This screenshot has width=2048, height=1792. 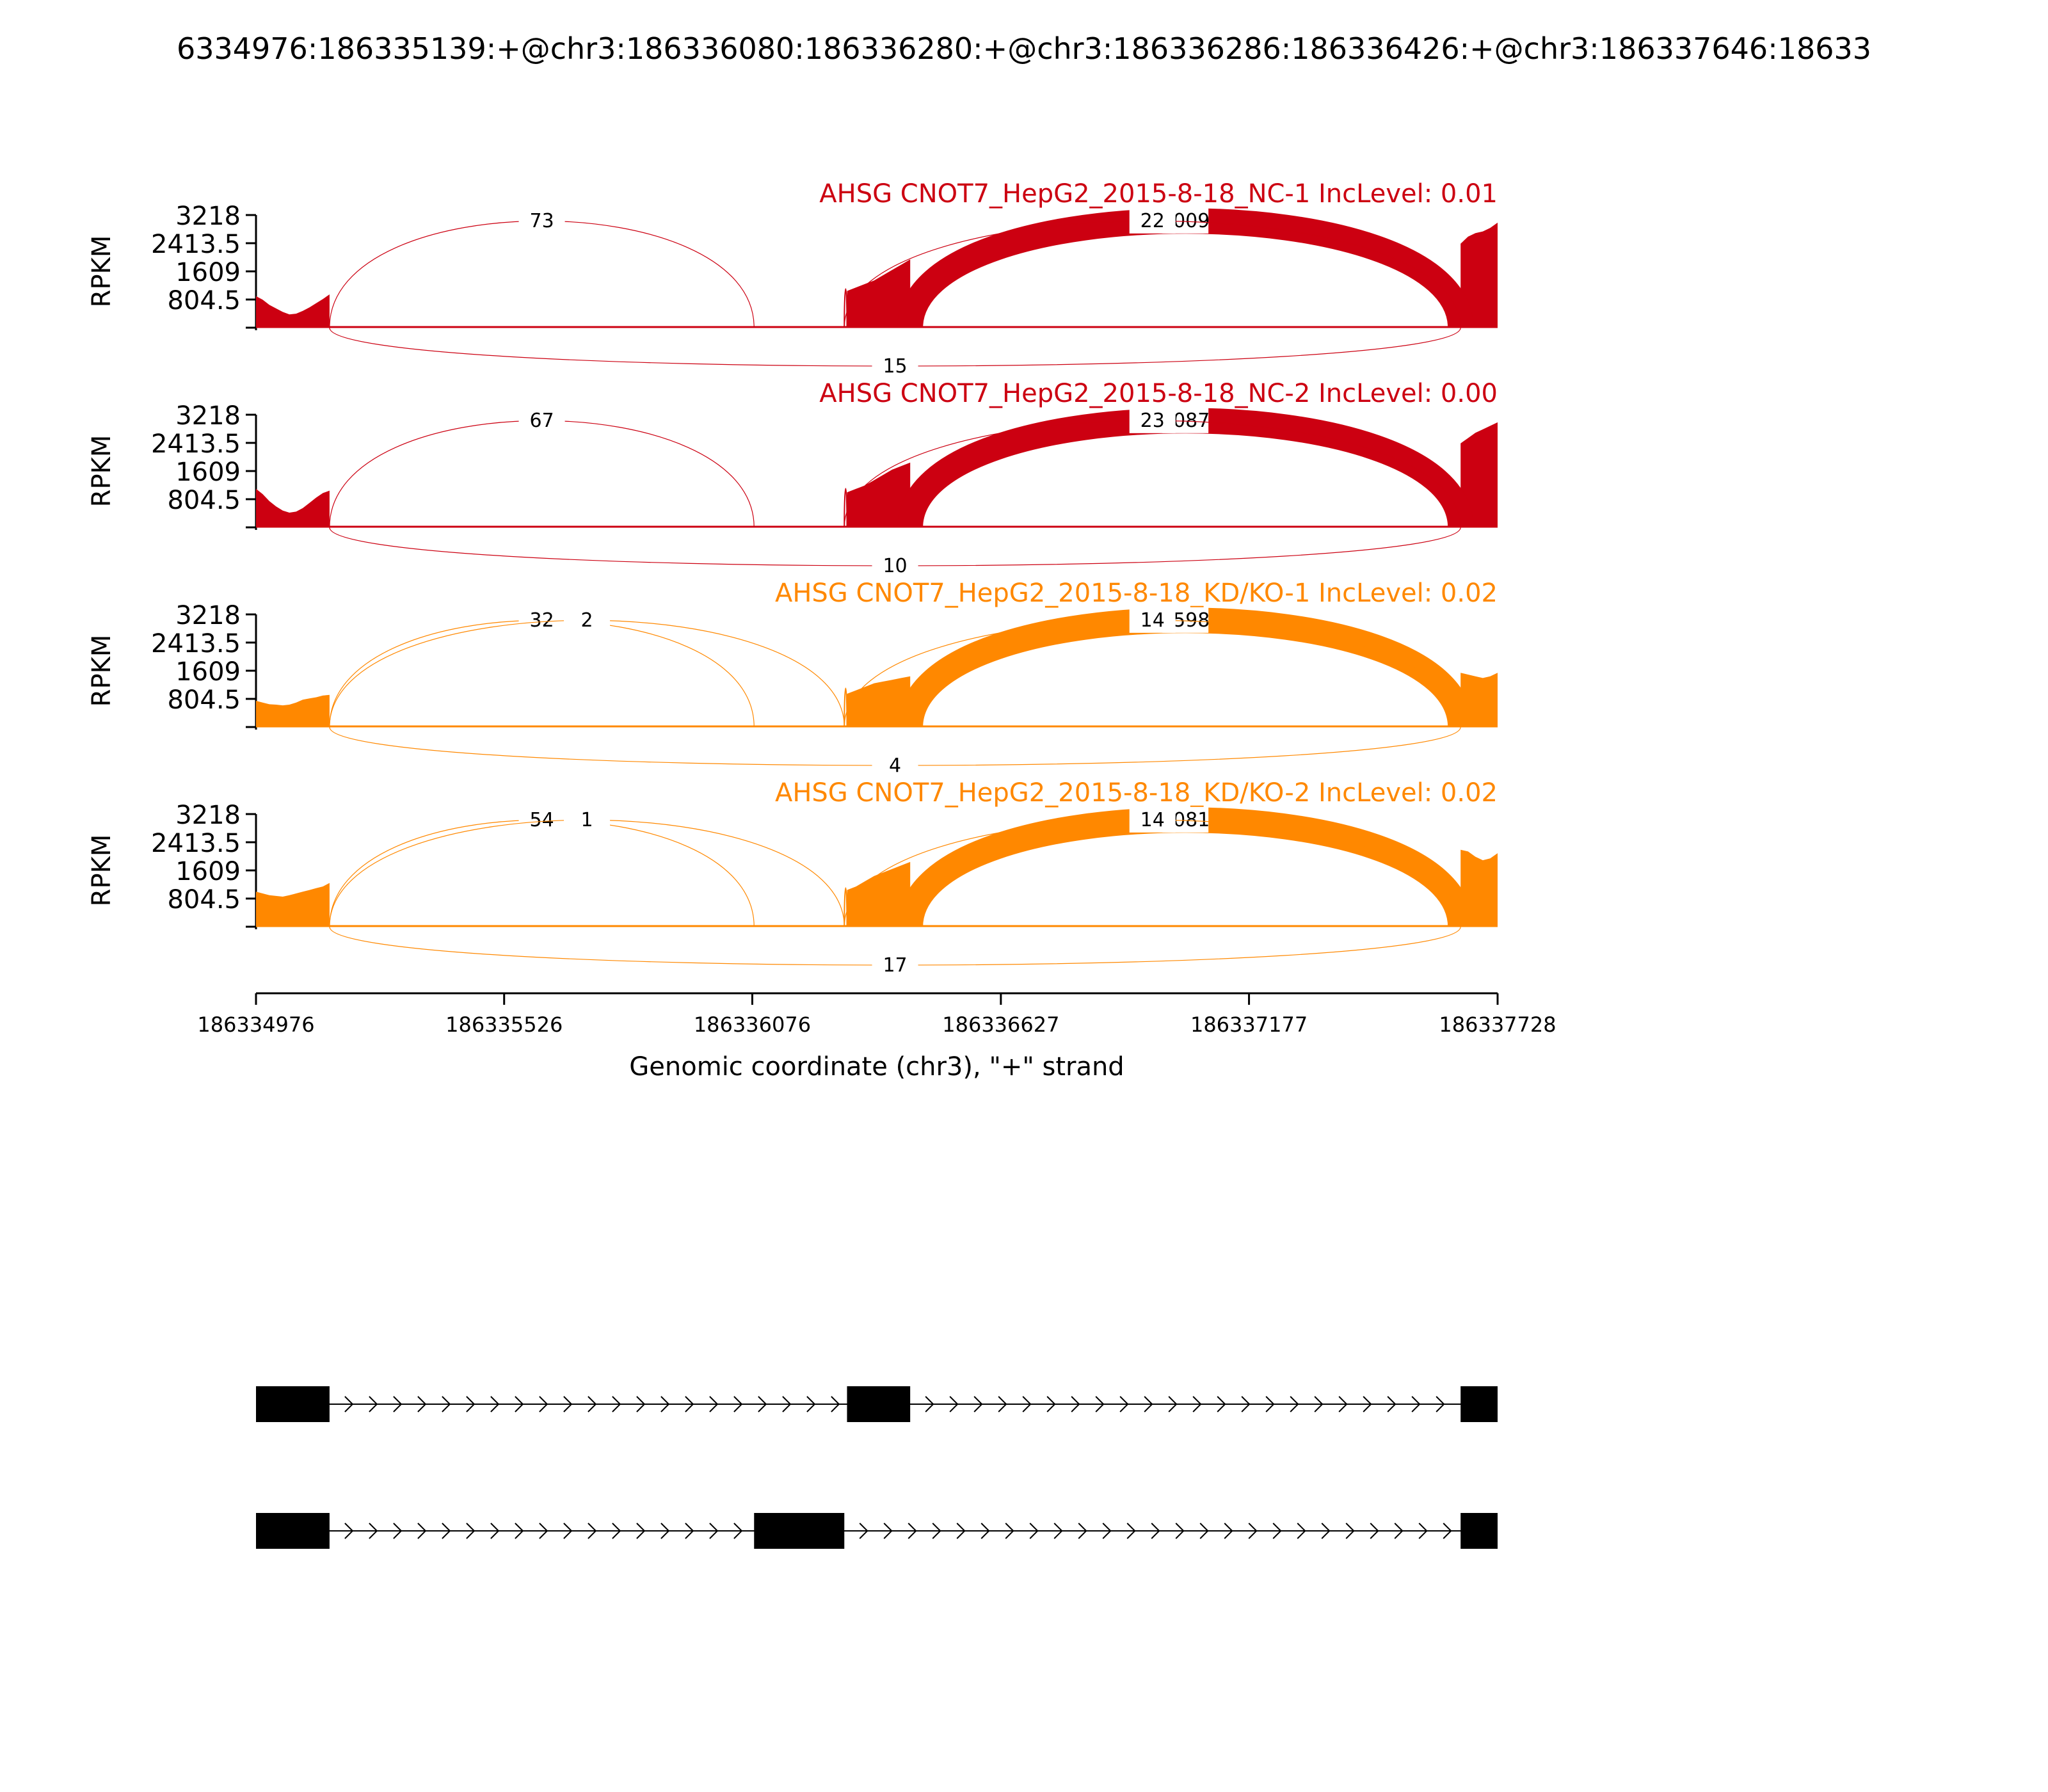 I want to click on x-tick-label: 186335526, so click(x=504, y=1024).